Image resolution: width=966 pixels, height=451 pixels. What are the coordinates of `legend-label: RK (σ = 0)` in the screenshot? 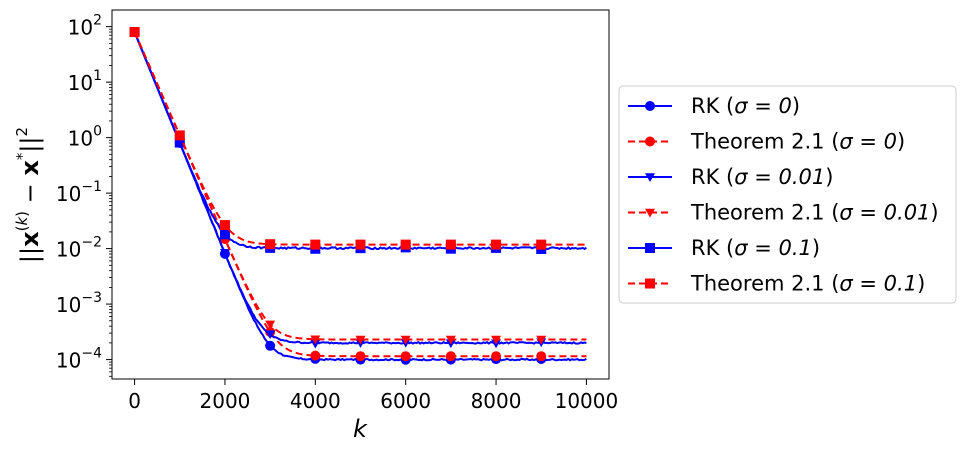 It's located at (745, 106).